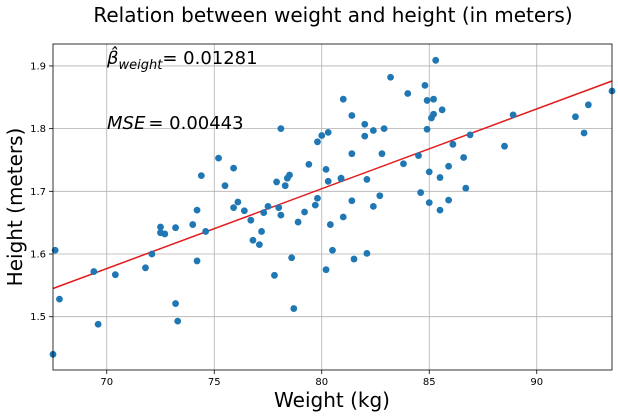 This screenshot has height=417, width=618. Describe the element at coordinates (214, 382) in the screenshot. I see `x-tick-label: 75` at that location.